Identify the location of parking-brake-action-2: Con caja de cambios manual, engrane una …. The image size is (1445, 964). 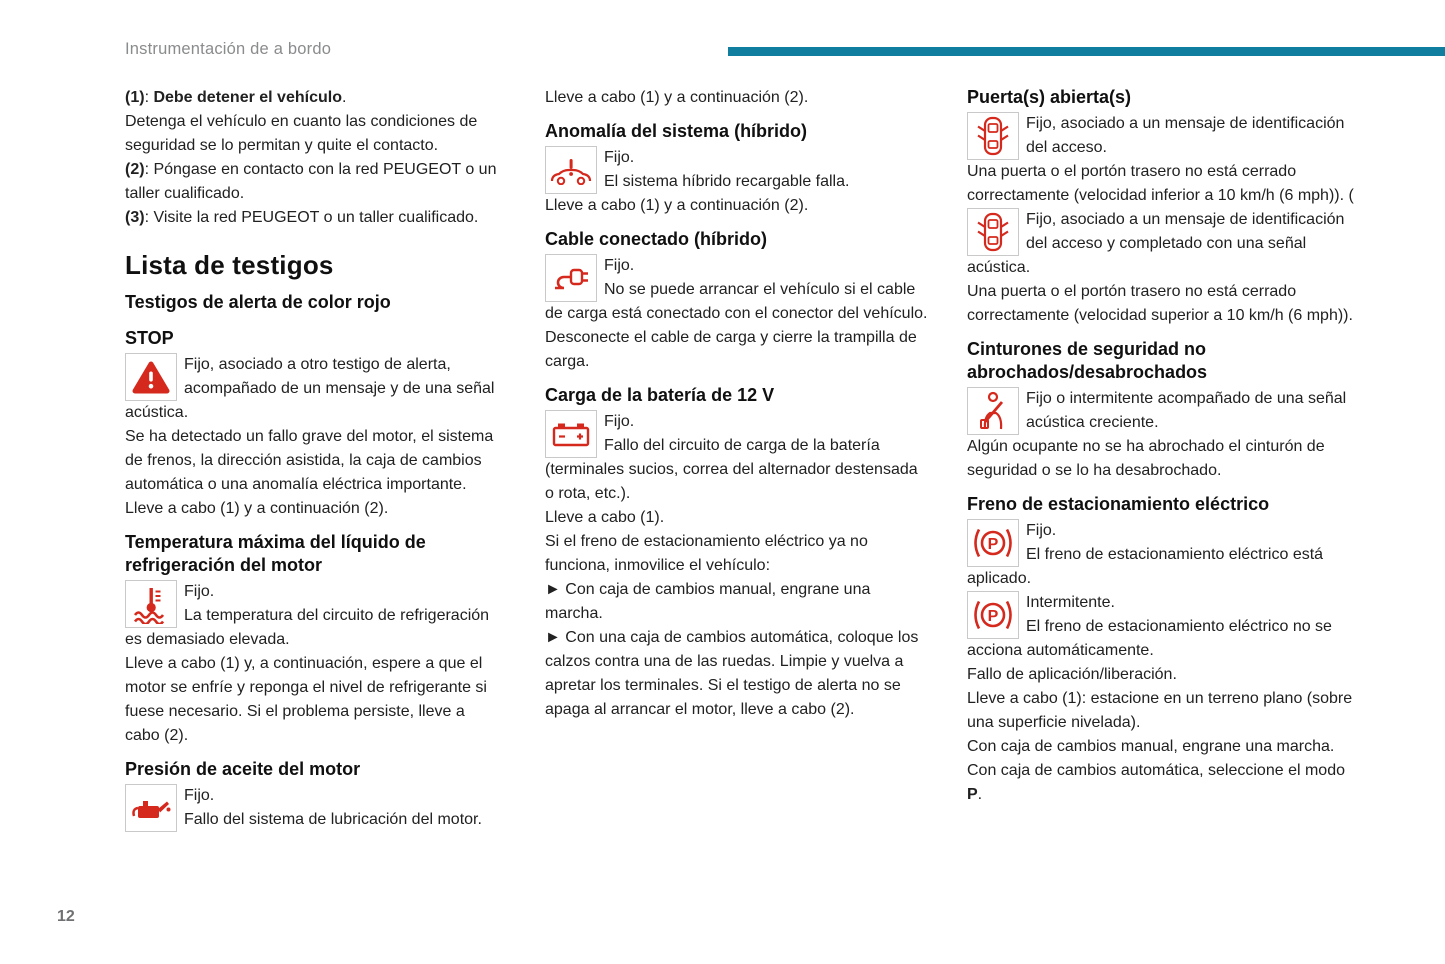
(1151, 746).